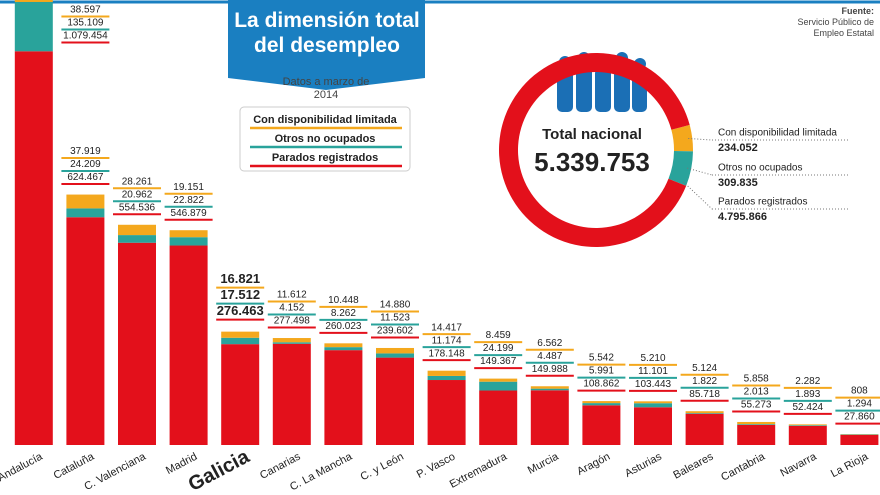  Describe the element at coordinates (85, 36) in the screenshot. I see `value-label: 1.079.454` at that location.